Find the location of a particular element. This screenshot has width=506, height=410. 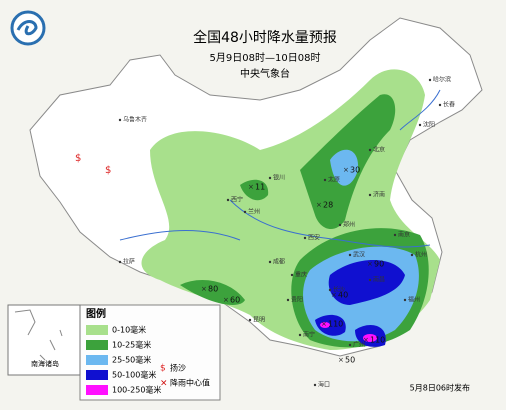

rain-center-value: 40 is located at coordinates (343, 295).